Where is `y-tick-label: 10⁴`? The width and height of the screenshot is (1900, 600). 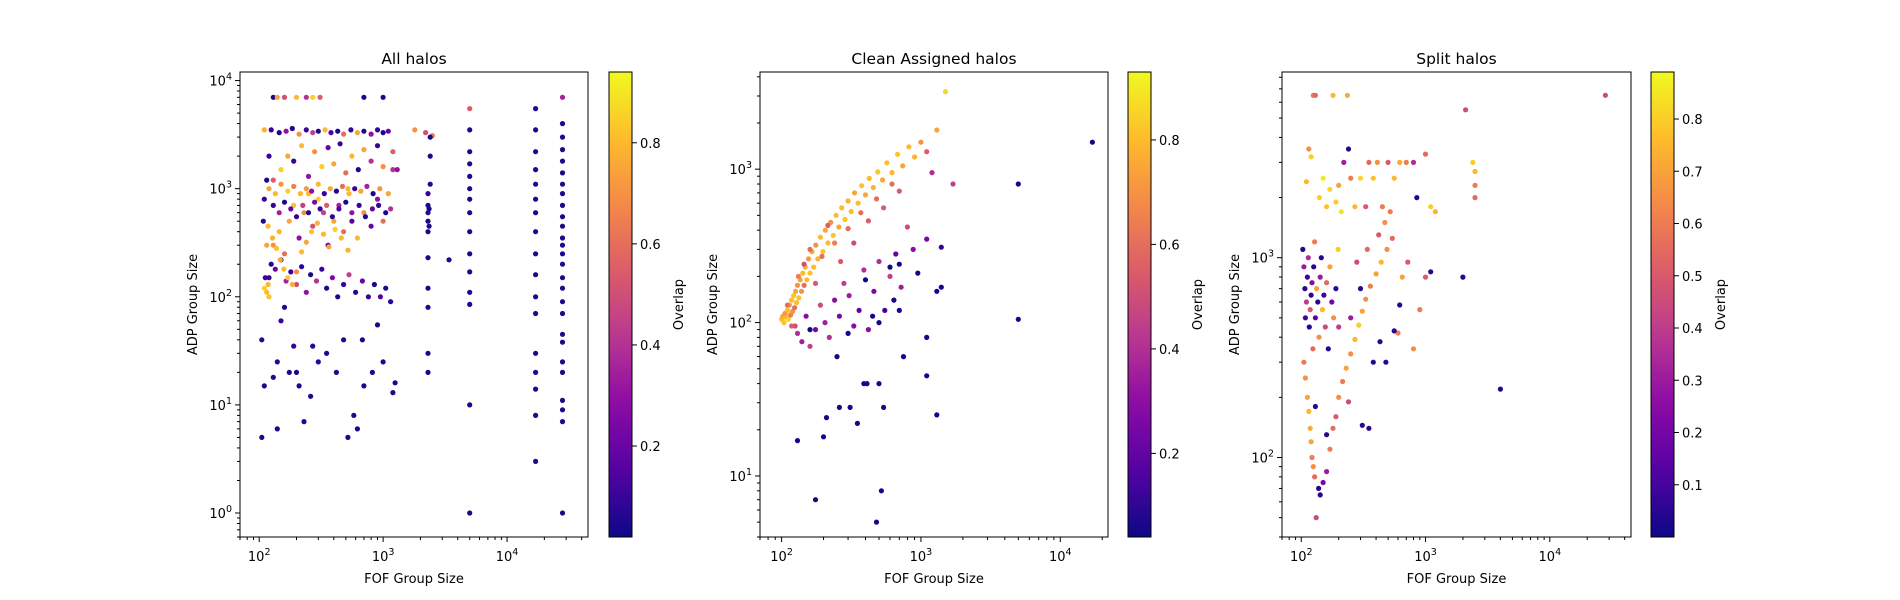
y-tick-label: 10⁴ is located at coordinates (220, 81).